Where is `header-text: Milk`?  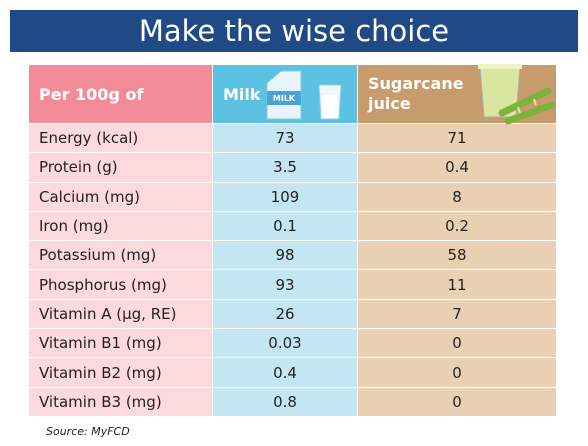
header-text: Milk is located at coordinates (242, 94).